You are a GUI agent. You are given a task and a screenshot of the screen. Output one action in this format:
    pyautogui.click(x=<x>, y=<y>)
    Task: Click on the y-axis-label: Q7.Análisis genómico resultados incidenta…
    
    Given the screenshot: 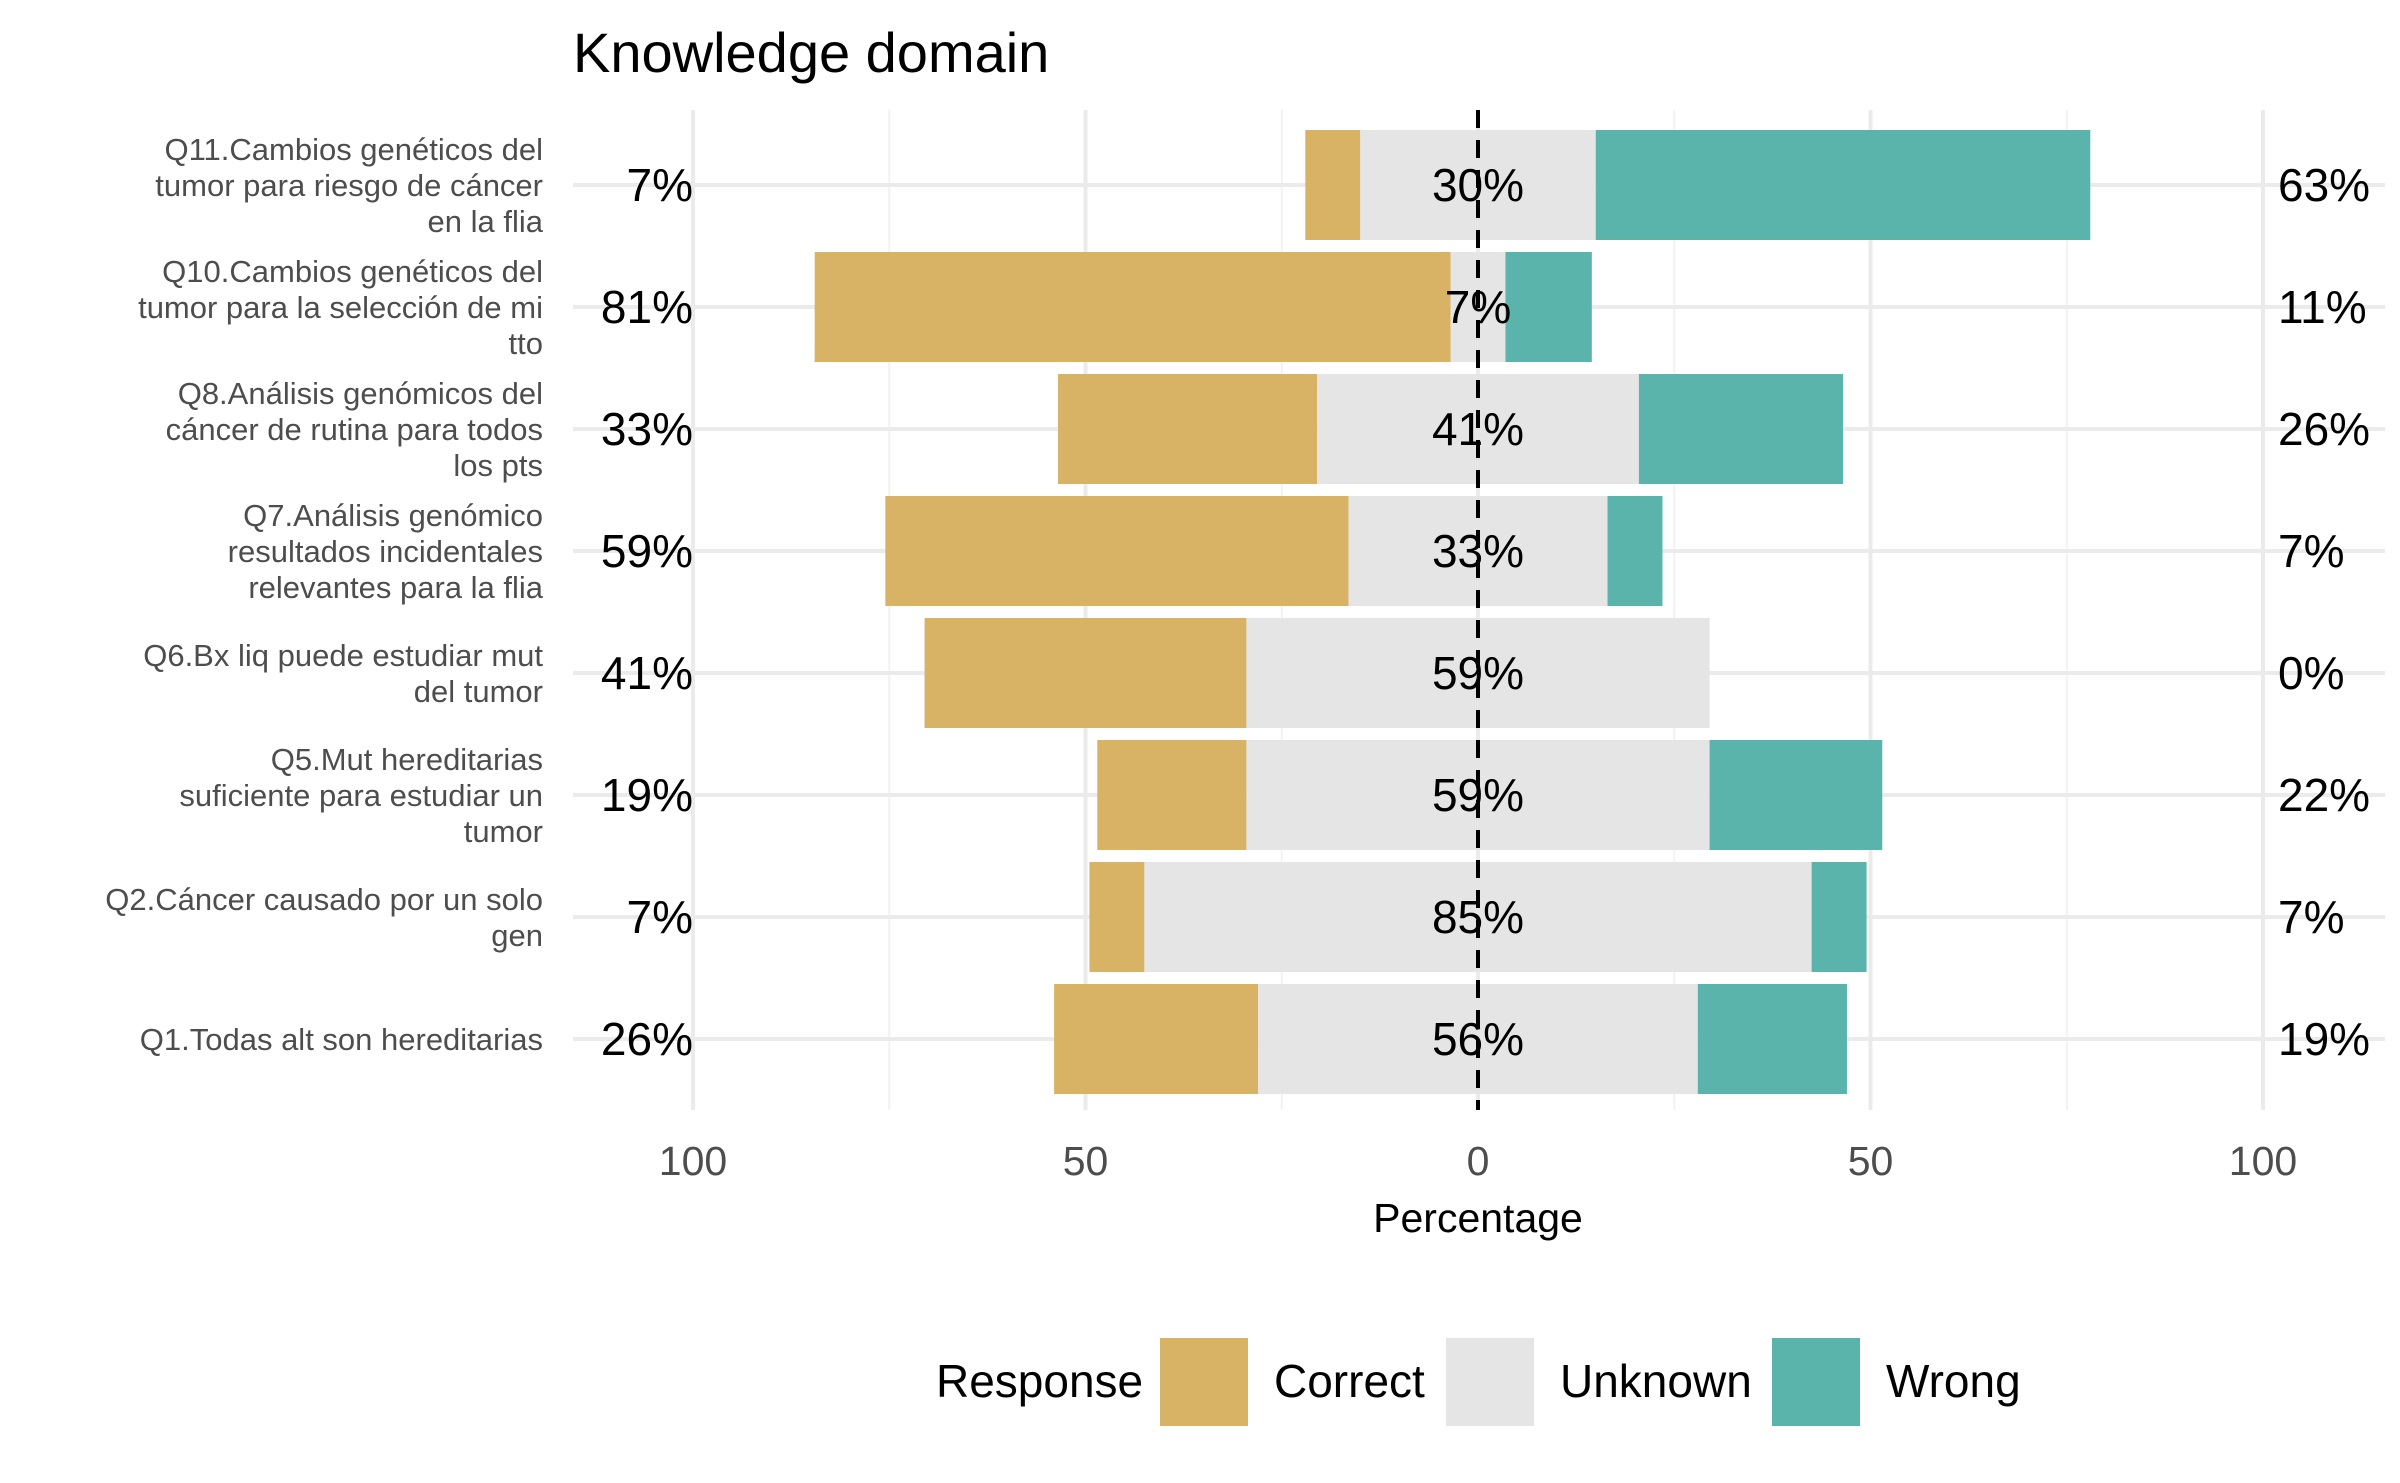 What is the action you would take?
    pyautogui.click(x=386, y=551)
    